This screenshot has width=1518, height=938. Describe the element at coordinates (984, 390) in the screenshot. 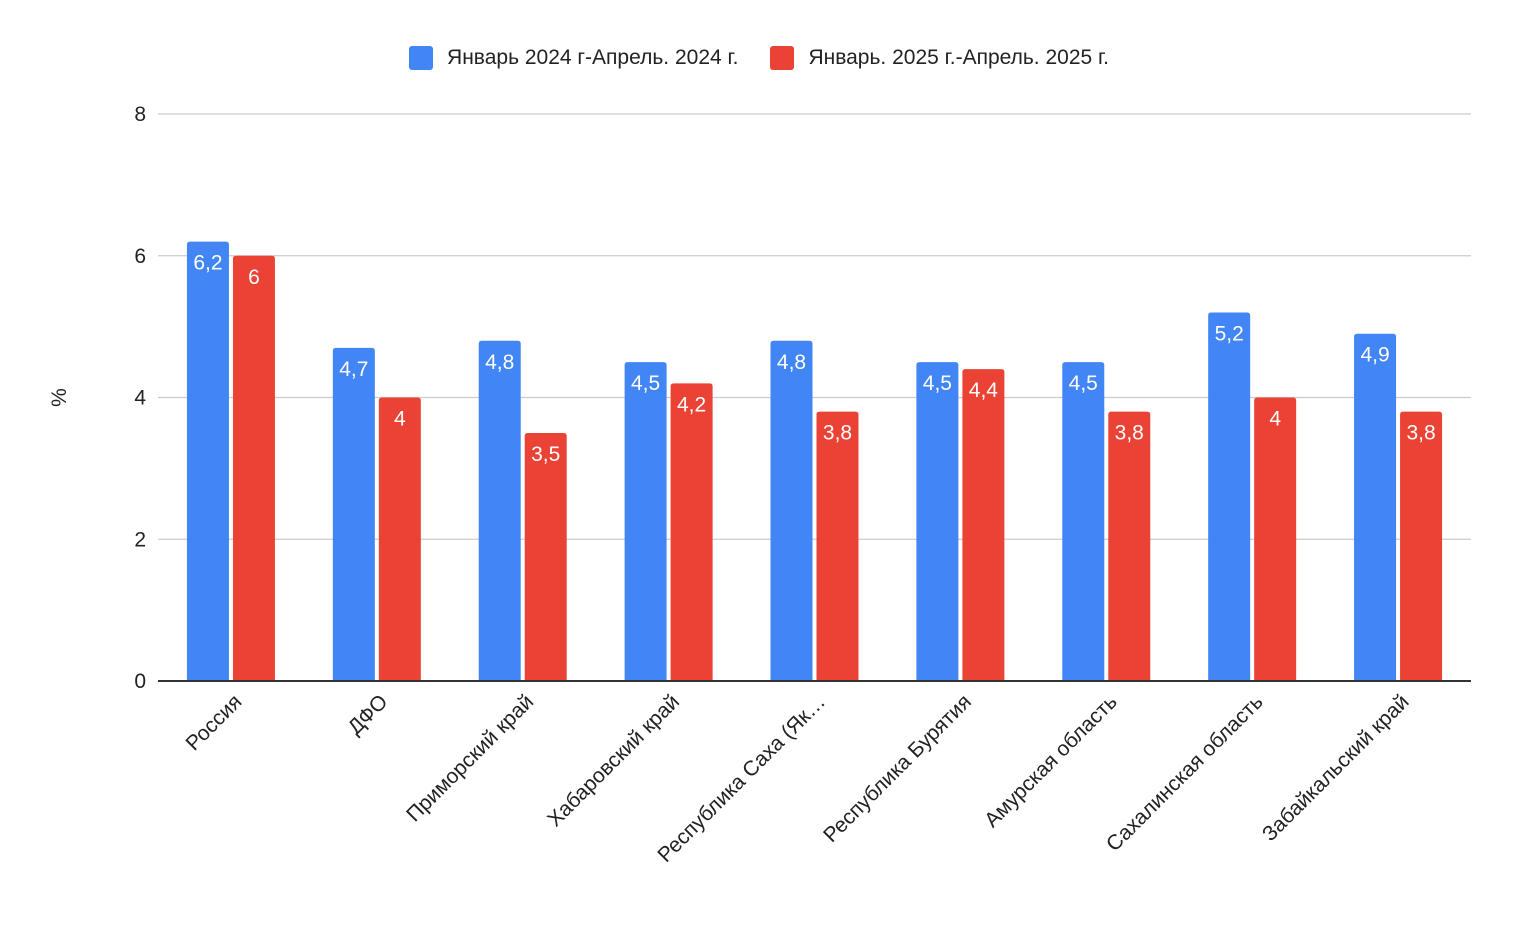

I see `data-label-2025: 4,4` at that location.